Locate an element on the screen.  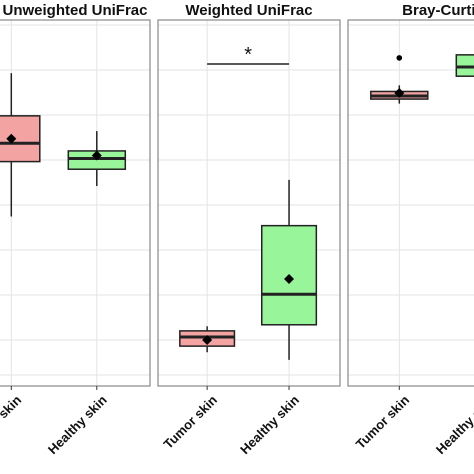
facet-title: Weighted UniFrac is located at coordinates (248, 10).